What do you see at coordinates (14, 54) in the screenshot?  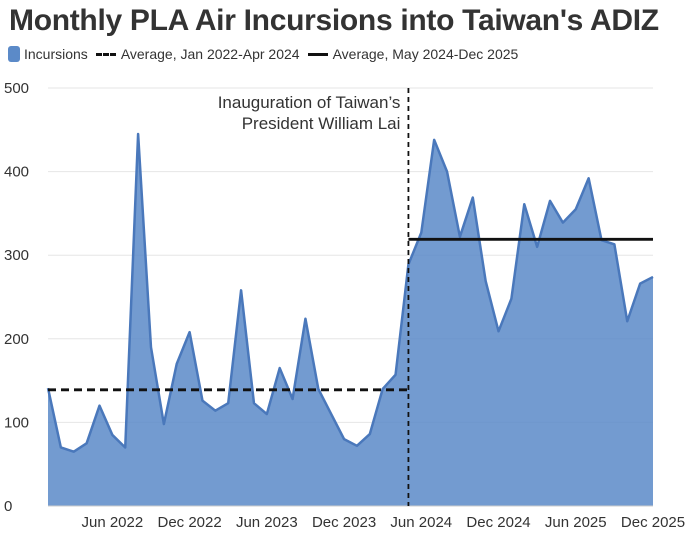 I see `legend-swatch-area` at bounding box center [14, 54].